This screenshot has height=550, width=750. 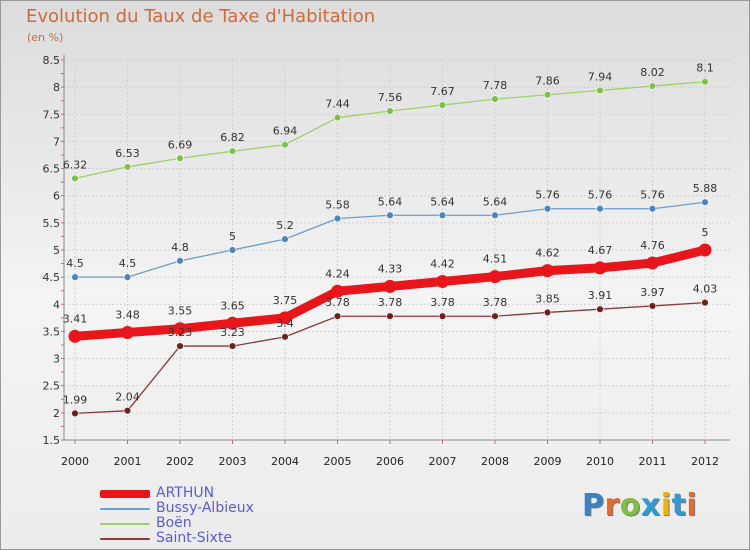 What do you see at coordinates (75, 461) in the screenshot?
I see `x-tick-label: 2000` at bounding box center [75, 461].